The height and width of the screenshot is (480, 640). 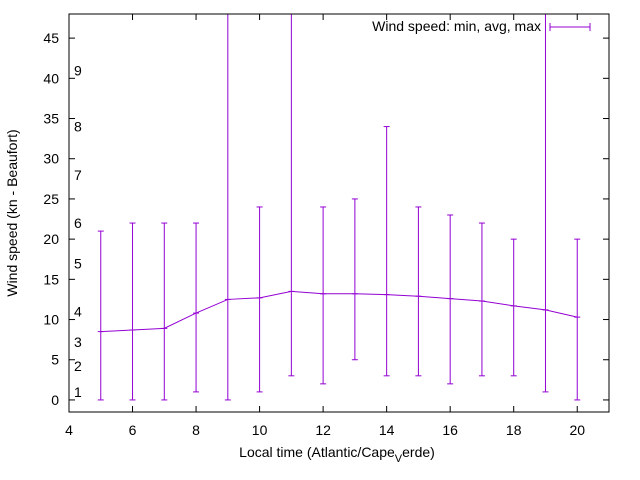 What do you see at coordinates (450, 430) in the screenshot?
I see `x-tick-label: 16` at bounding box center [450, 430].